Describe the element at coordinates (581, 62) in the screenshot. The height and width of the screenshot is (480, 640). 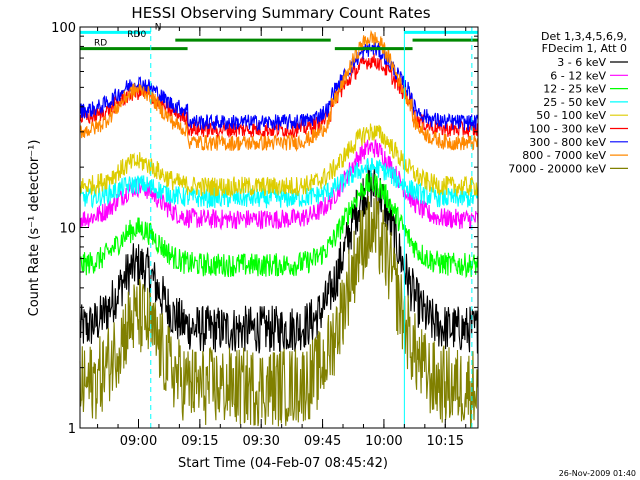
I see `legend-label-0: 3 - 6 keV` at that location.